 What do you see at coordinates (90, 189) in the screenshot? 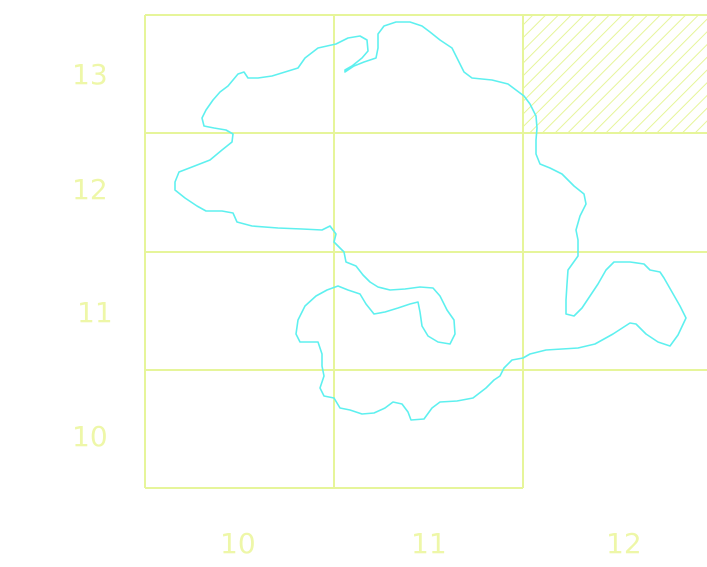
I see `y-label-12: 12` at bounding box center [90, 189].